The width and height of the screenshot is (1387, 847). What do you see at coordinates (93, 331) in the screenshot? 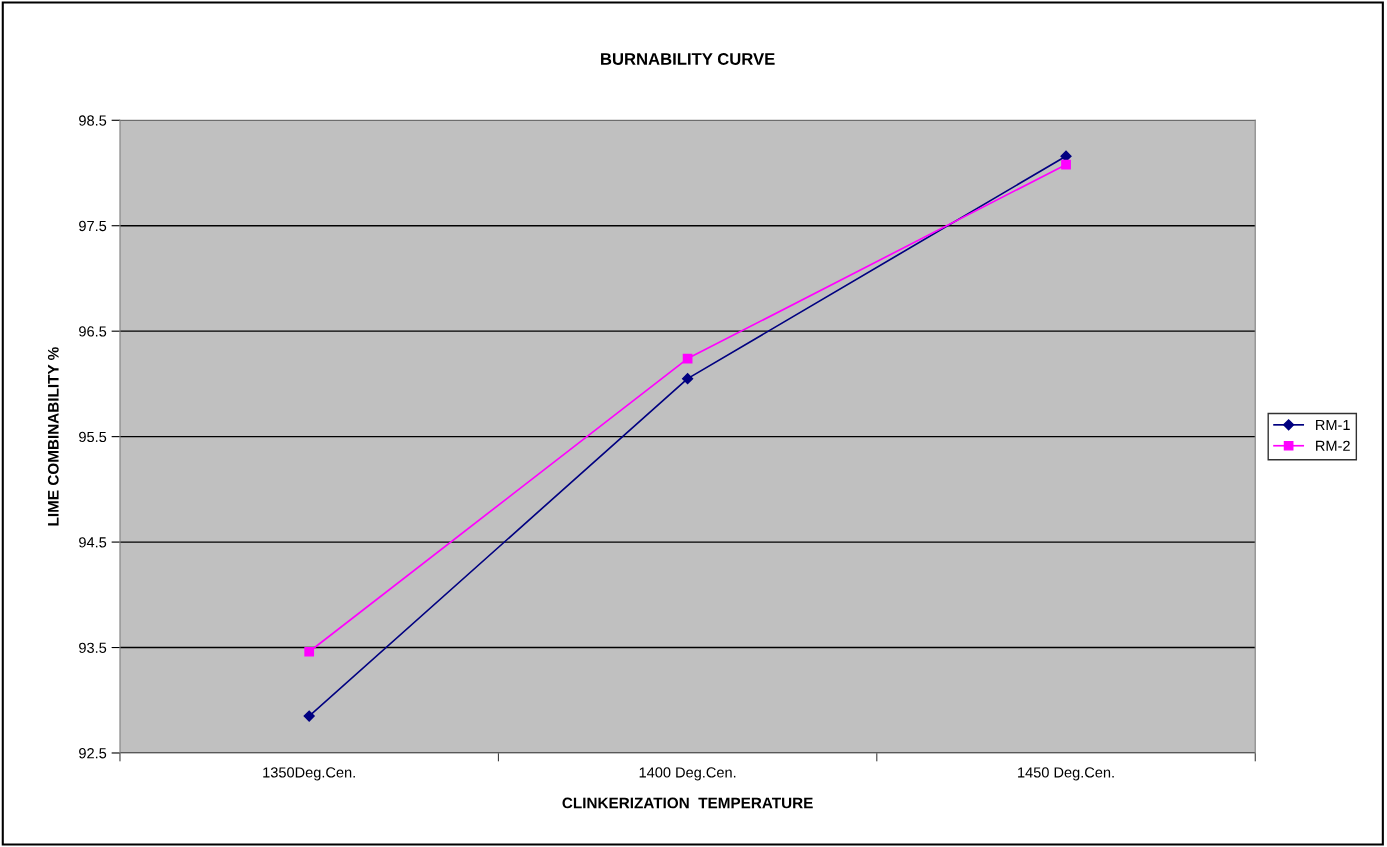
I see `y-tick-label: 96.5` at bounding box center [93, 331].